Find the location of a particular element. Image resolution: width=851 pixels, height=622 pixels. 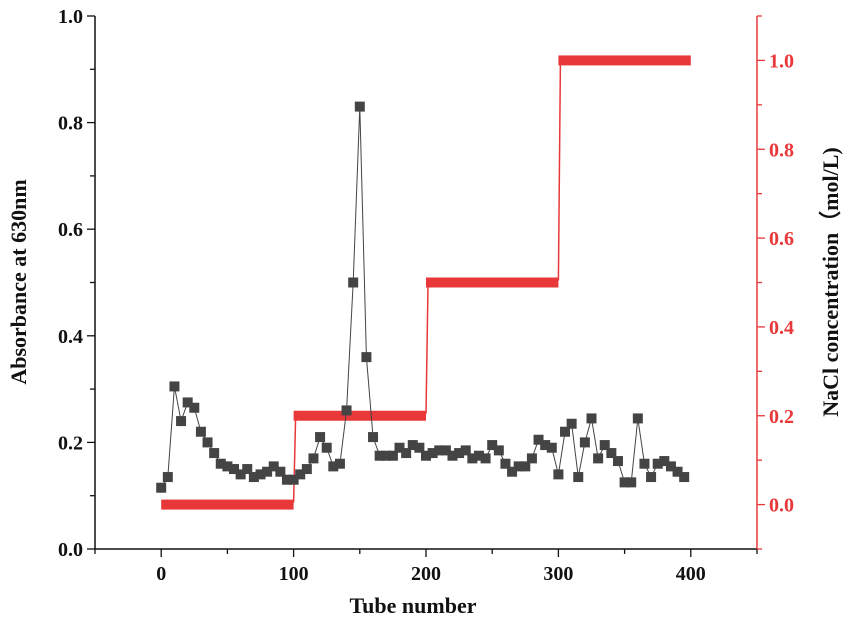

x-tick-label: 0 is located at coordinates (161, 574).